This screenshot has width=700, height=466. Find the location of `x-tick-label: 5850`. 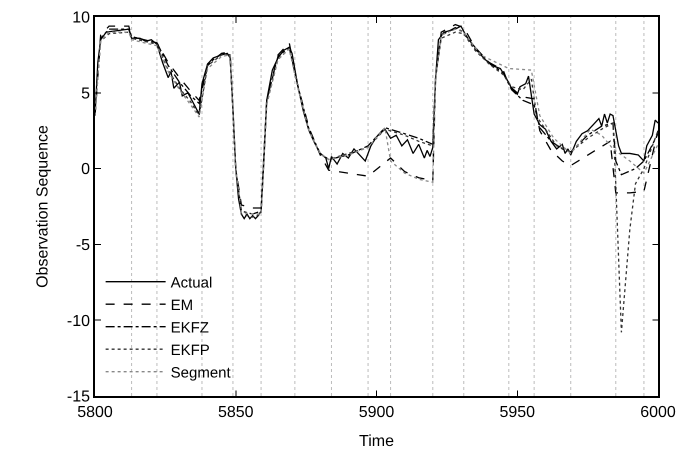

x-tick-label: 5850 is located at coordinates (236, 412).